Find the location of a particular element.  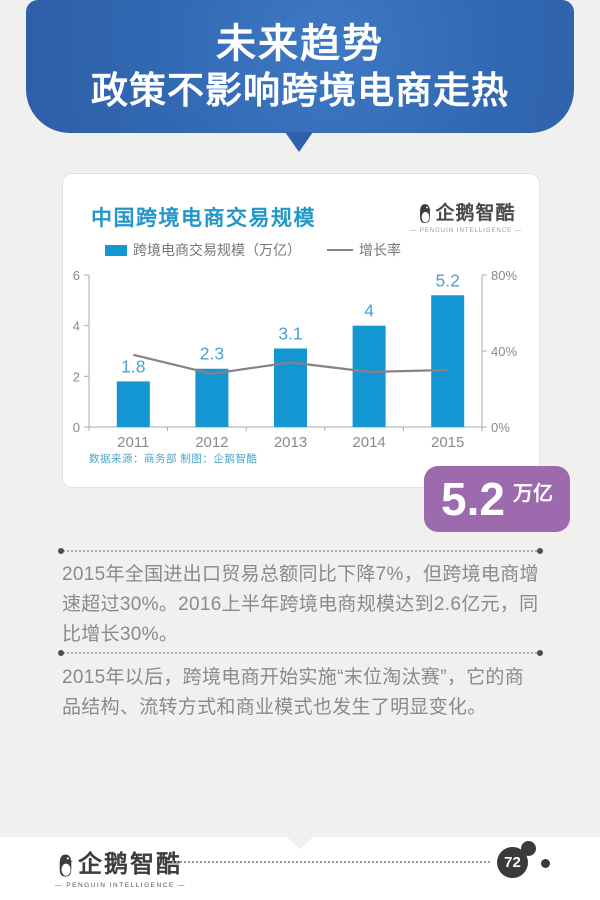

category-label: 2011 is located at coordinates (133, 442).